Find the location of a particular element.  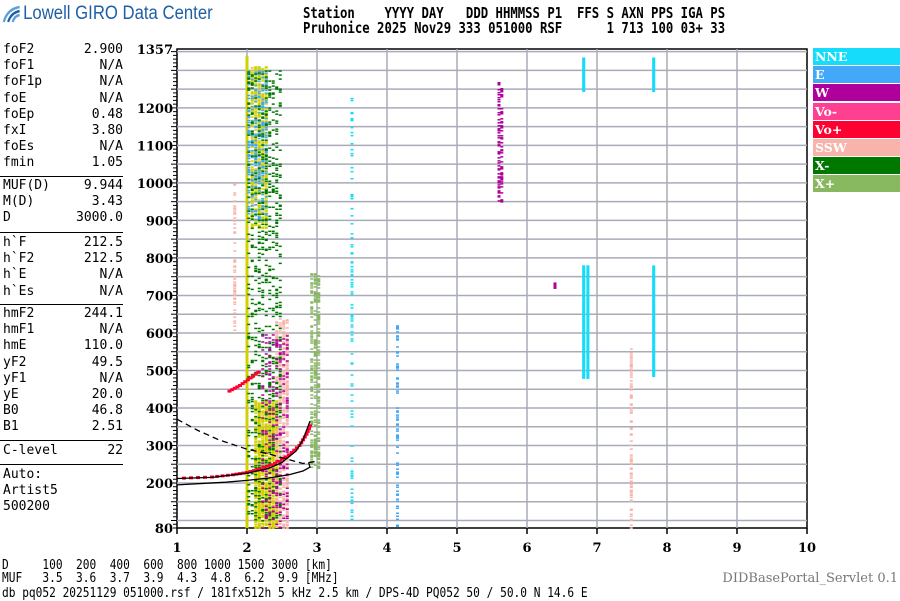

param-value: 49.5 is located at coordinates (107, 362).